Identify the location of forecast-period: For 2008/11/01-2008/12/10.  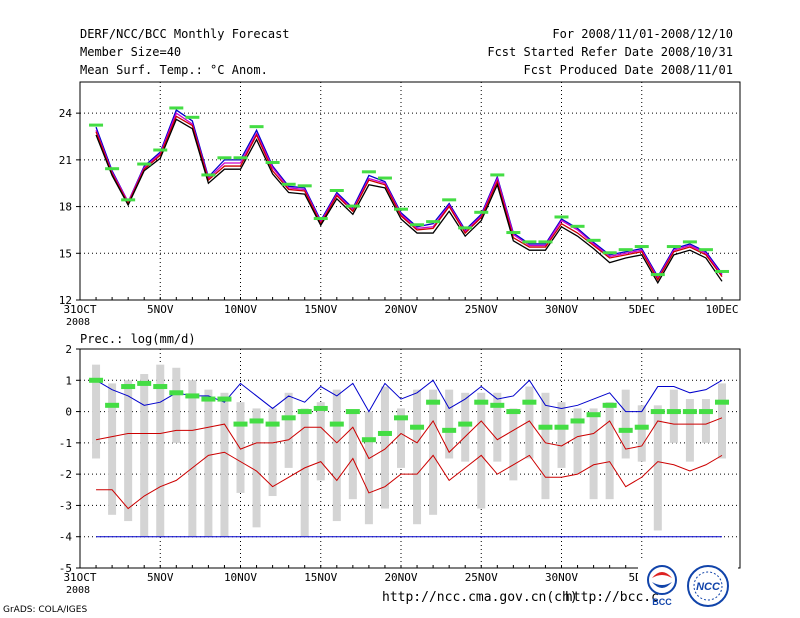
(642, 34).